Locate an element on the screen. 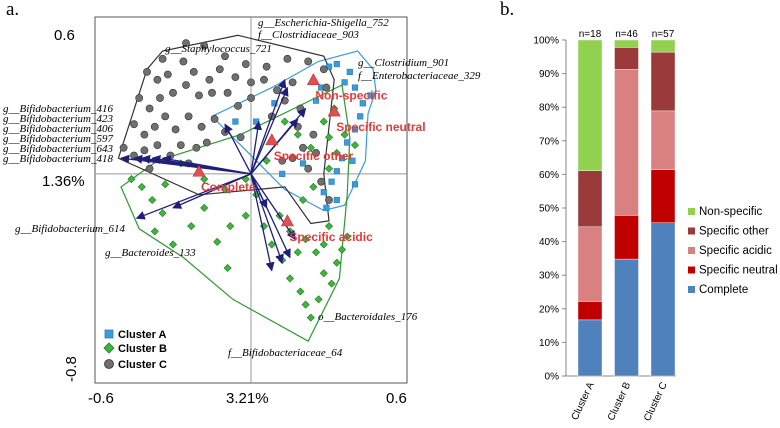 This screenshot has height=428, width=780. taxon-label: g__Bacteroides_133 is located at coordinates (150, 253).